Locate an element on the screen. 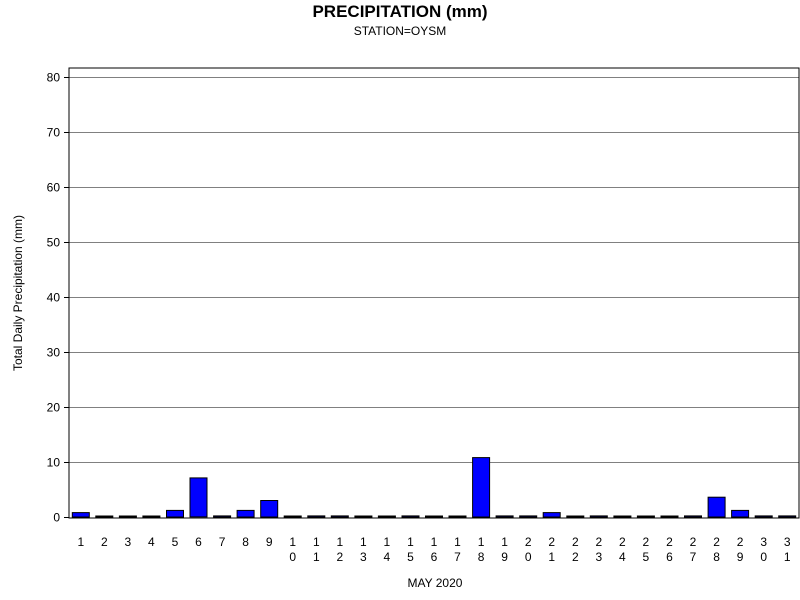 The image size is (800, 600). x-tick-char: 0 is located at coordinates (763, 557).